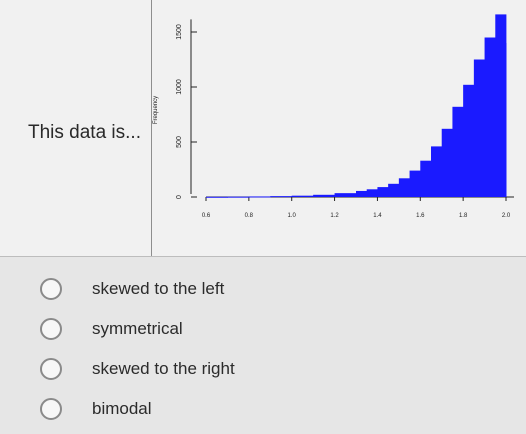 This screenshot has width=526, height=434. Describe the element at coordinates (122, 408) in the screenshot. I see `option-label: bimodal` at that location.